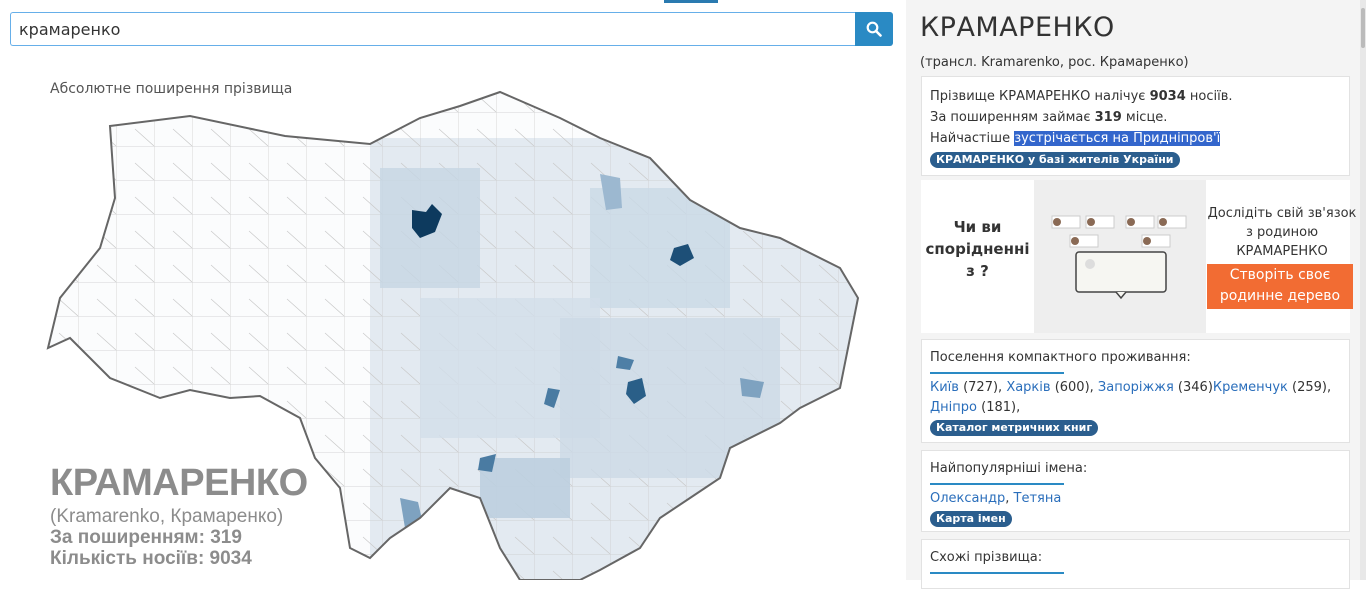  What do you see at coordinates (691, 1) in the screenshot?
I see `active-tab-indicator` at bounding box center [691, 1].